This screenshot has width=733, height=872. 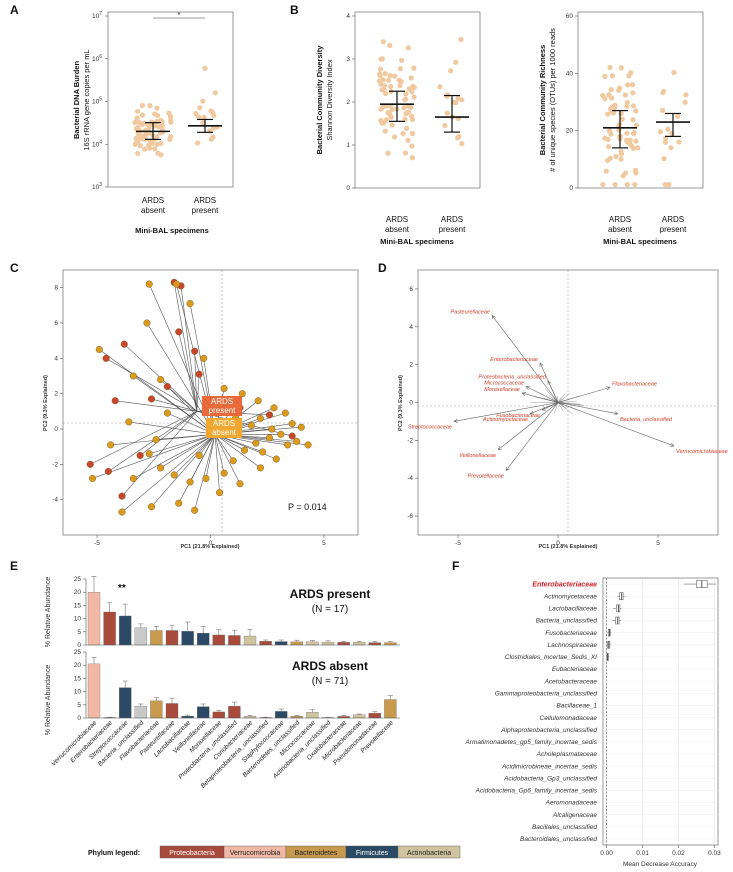 I want to click on ytick-label: 5, so click(x=79, y=705).